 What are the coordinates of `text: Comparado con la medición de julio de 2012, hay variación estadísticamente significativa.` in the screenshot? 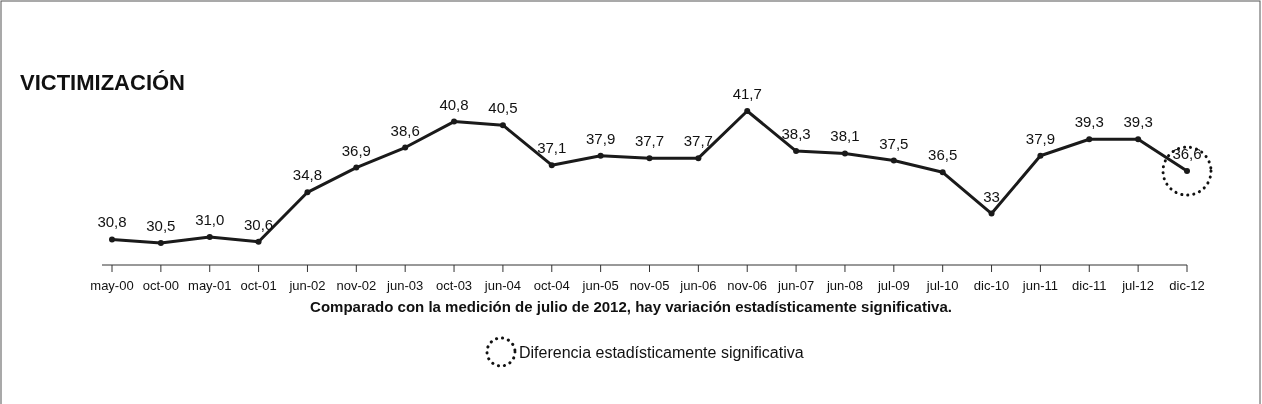 It's located at (631, 306).